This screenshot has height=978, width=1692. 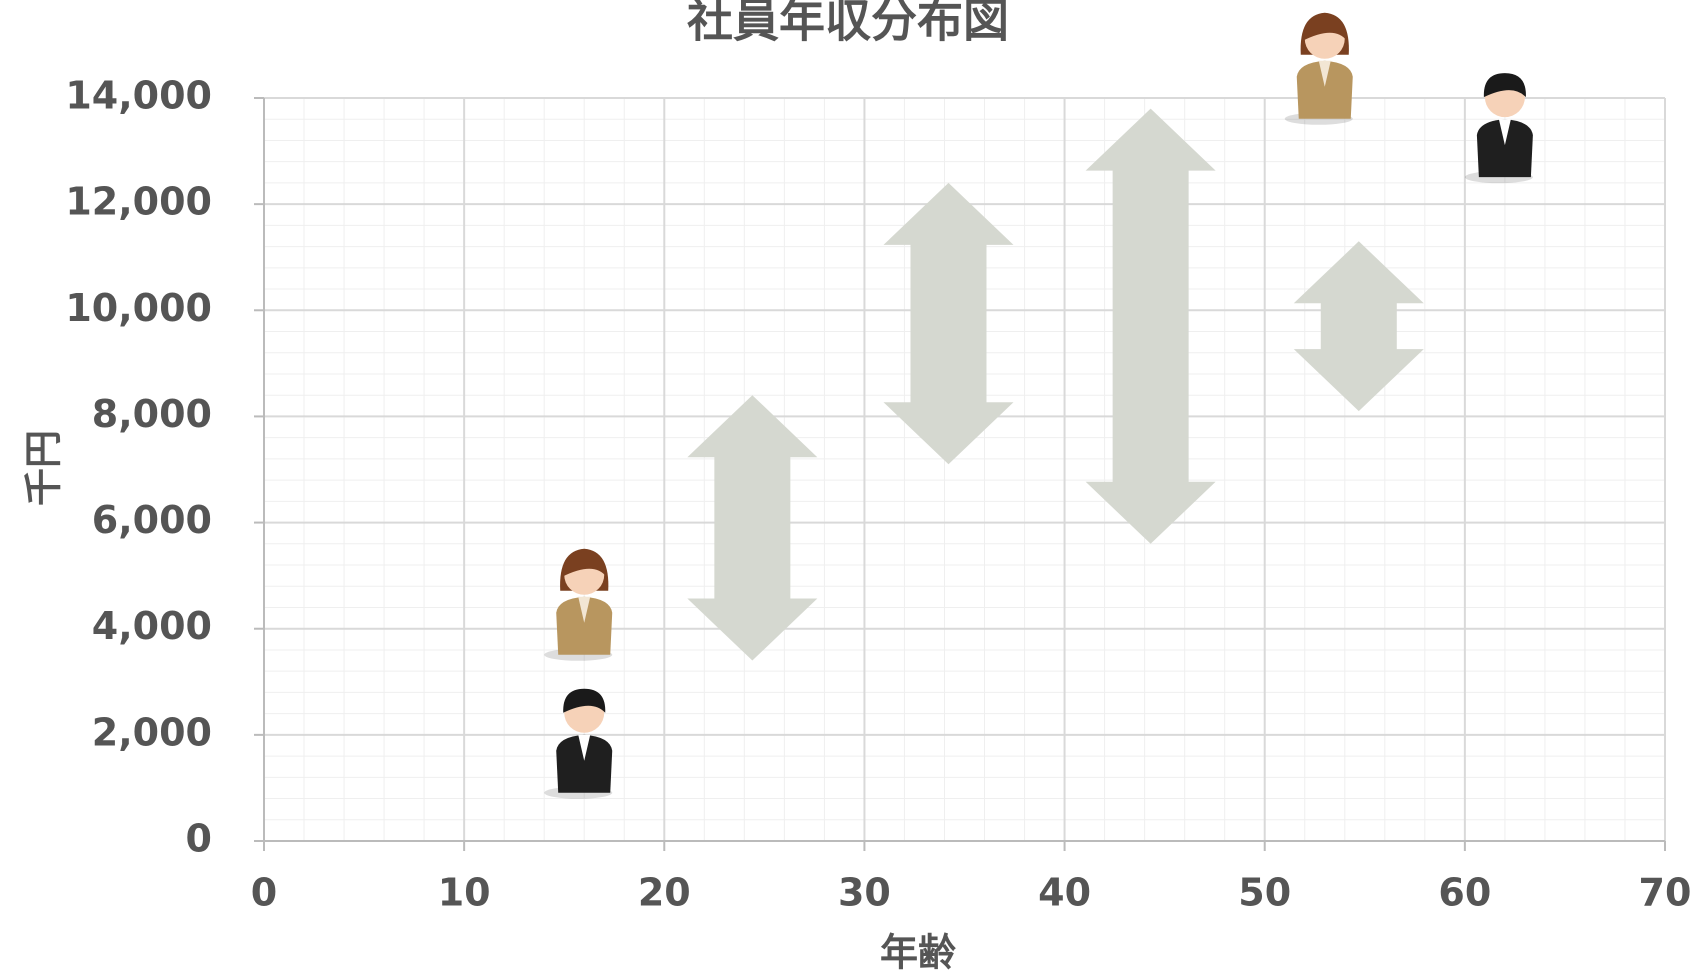 I want to click on chart-title: 社員年収分布図, so click(x=848, y=24).